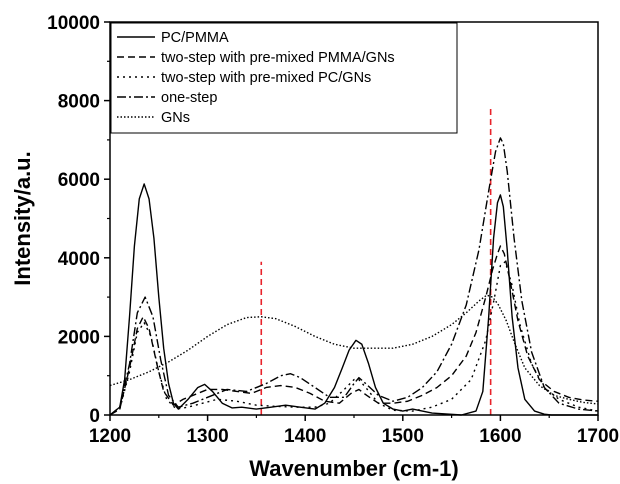  What do you see at coordinates (189, 98) in the screenshot?
I see `legend-label: one-step` at bounding box center [189, 98].